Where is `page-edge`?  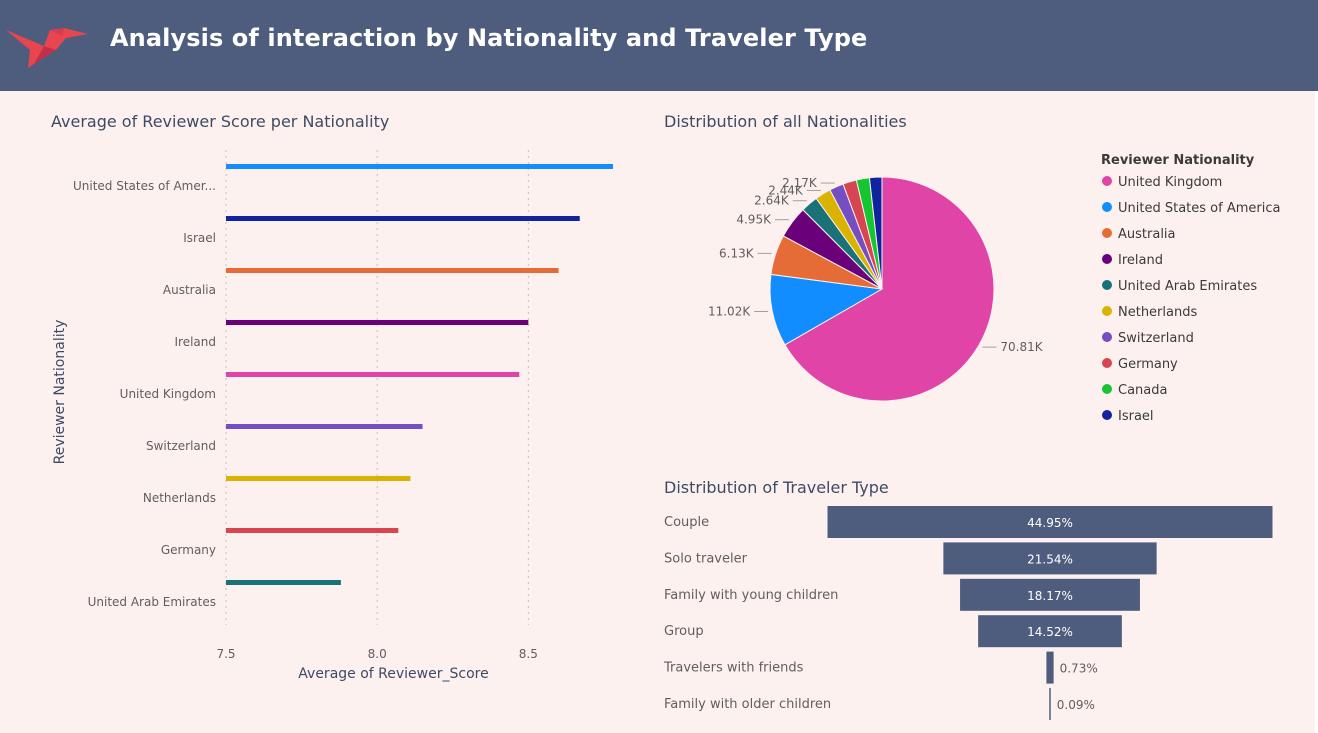
page-edge is located at coordinates (1316, 412).